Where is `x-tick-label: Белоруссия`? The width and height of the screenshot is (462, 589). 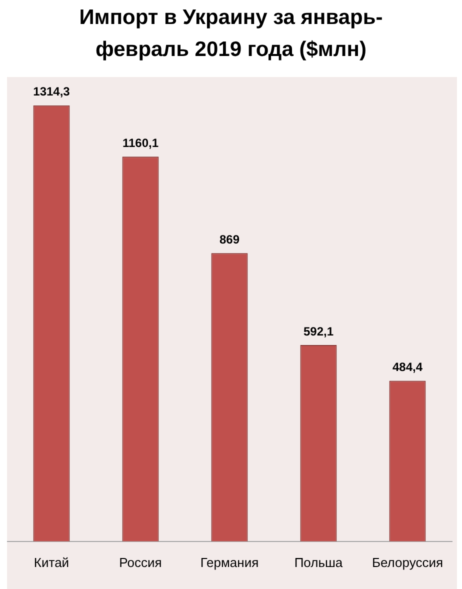 x-tick-label: Белоруссия is located at coordinates (407, 562).